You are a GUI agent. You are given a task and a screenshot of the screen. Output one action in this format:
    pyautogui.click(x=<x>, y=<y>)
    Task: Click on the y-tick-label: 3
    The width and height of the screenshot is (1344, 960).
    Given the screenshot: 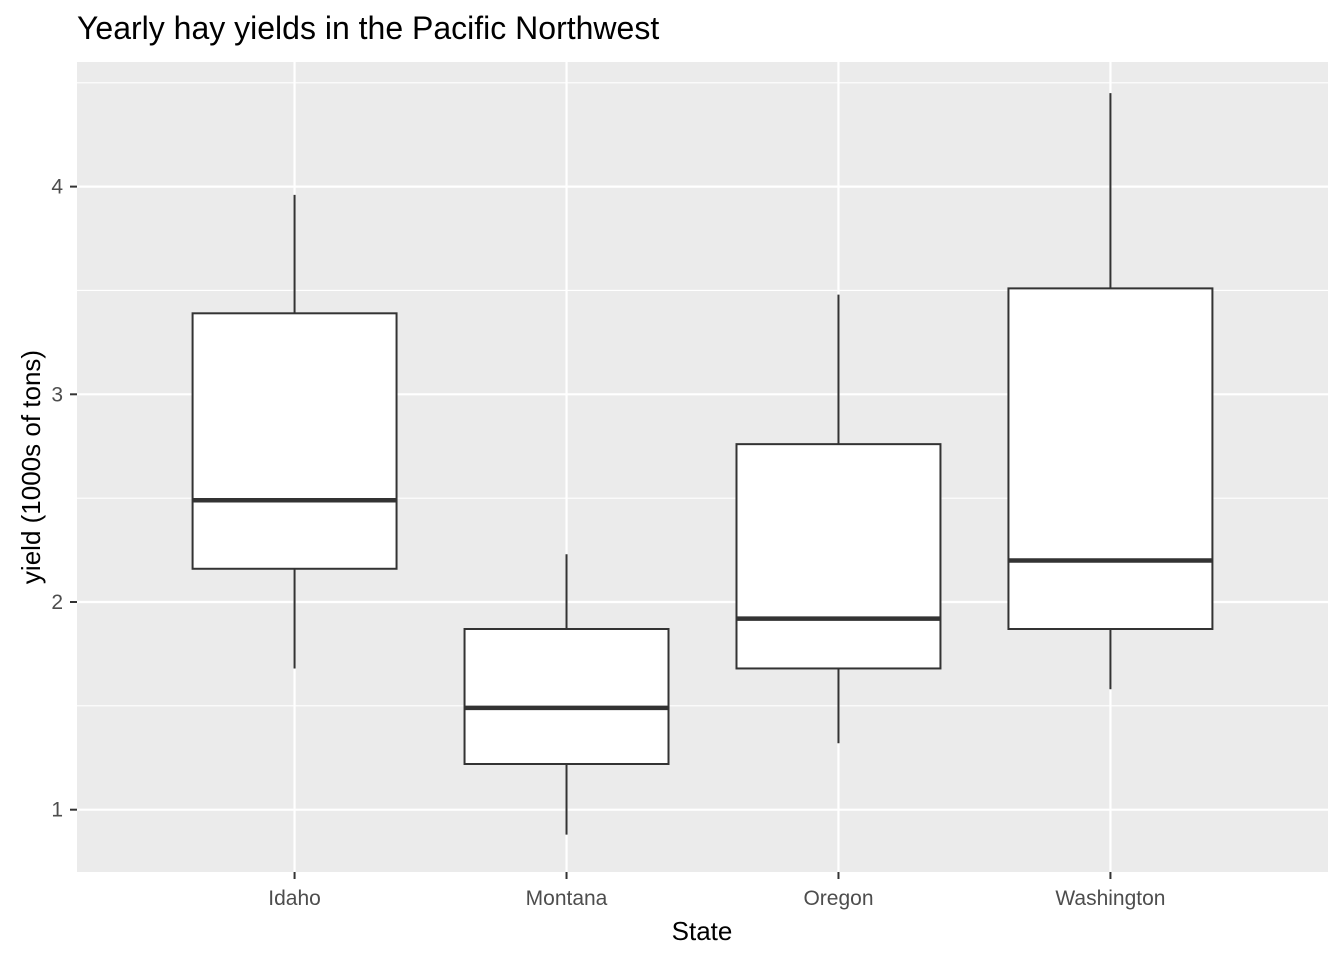 What is the action you would take?
    pyautogui.click(x=57, y=394)
    